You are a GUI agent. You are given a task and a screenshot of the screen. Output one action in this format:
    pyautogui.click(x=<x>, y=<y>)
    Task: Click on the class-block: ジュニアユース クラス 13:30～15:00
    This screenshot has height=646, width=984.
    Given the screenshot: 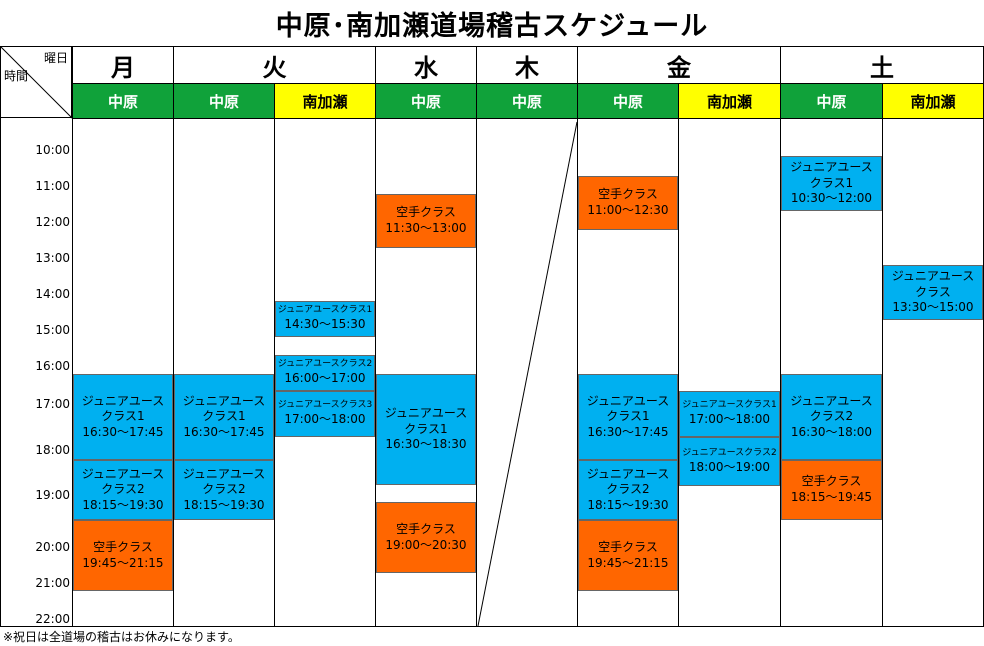 What is the action you would take?
    pyautogui.click(x=933, y=292)
    